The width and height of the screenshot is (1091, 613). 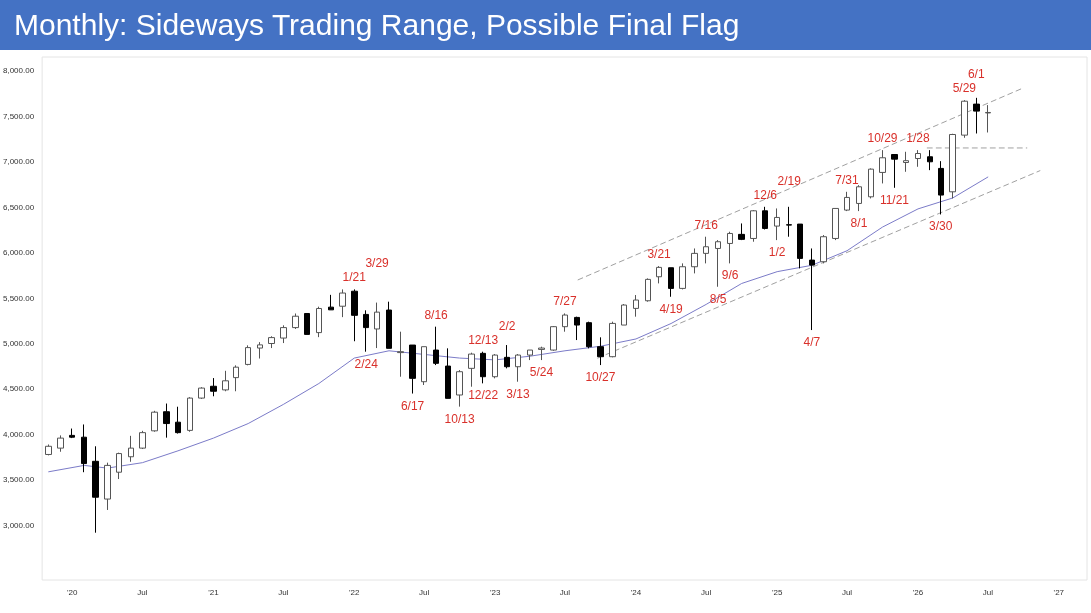 I want to click on x-tick-label: '26, so click(x=918, y=592).